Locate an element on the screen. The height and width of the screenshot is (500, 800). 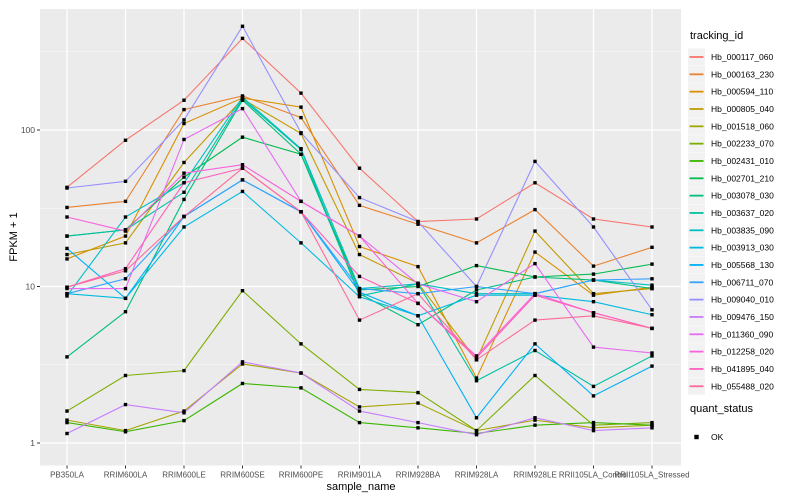
legend-label-Hb_003835_090: Hb_003835_090 is located at coordinates (742, 230).